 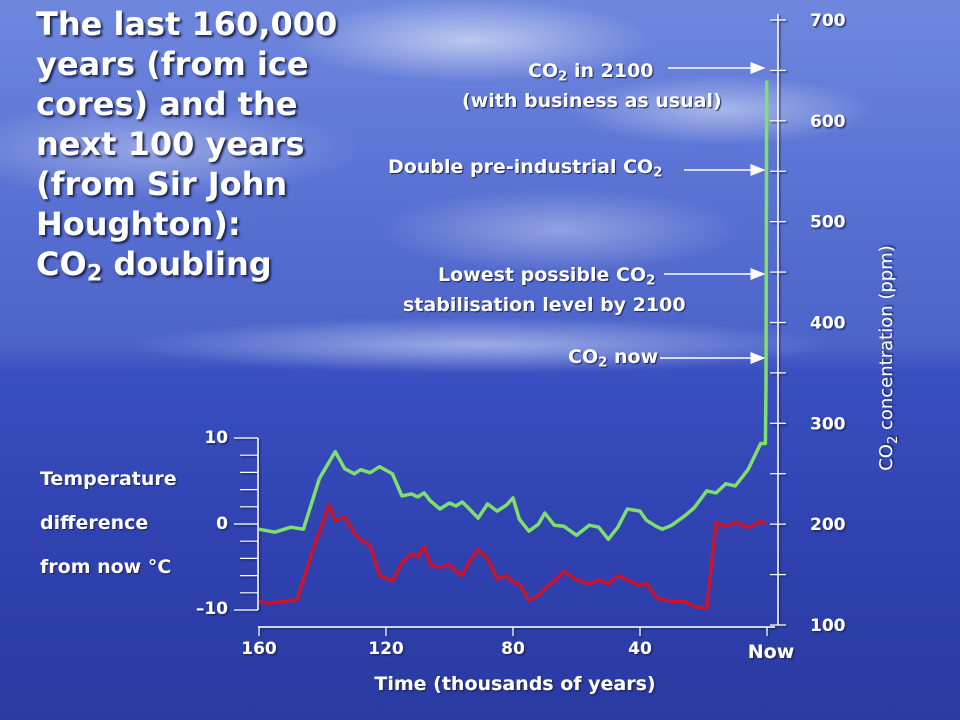 What do you see at coordinates (513, 649) in the screenshot?
I see `time-tick-label: 80` at bounding box center [513, 649].